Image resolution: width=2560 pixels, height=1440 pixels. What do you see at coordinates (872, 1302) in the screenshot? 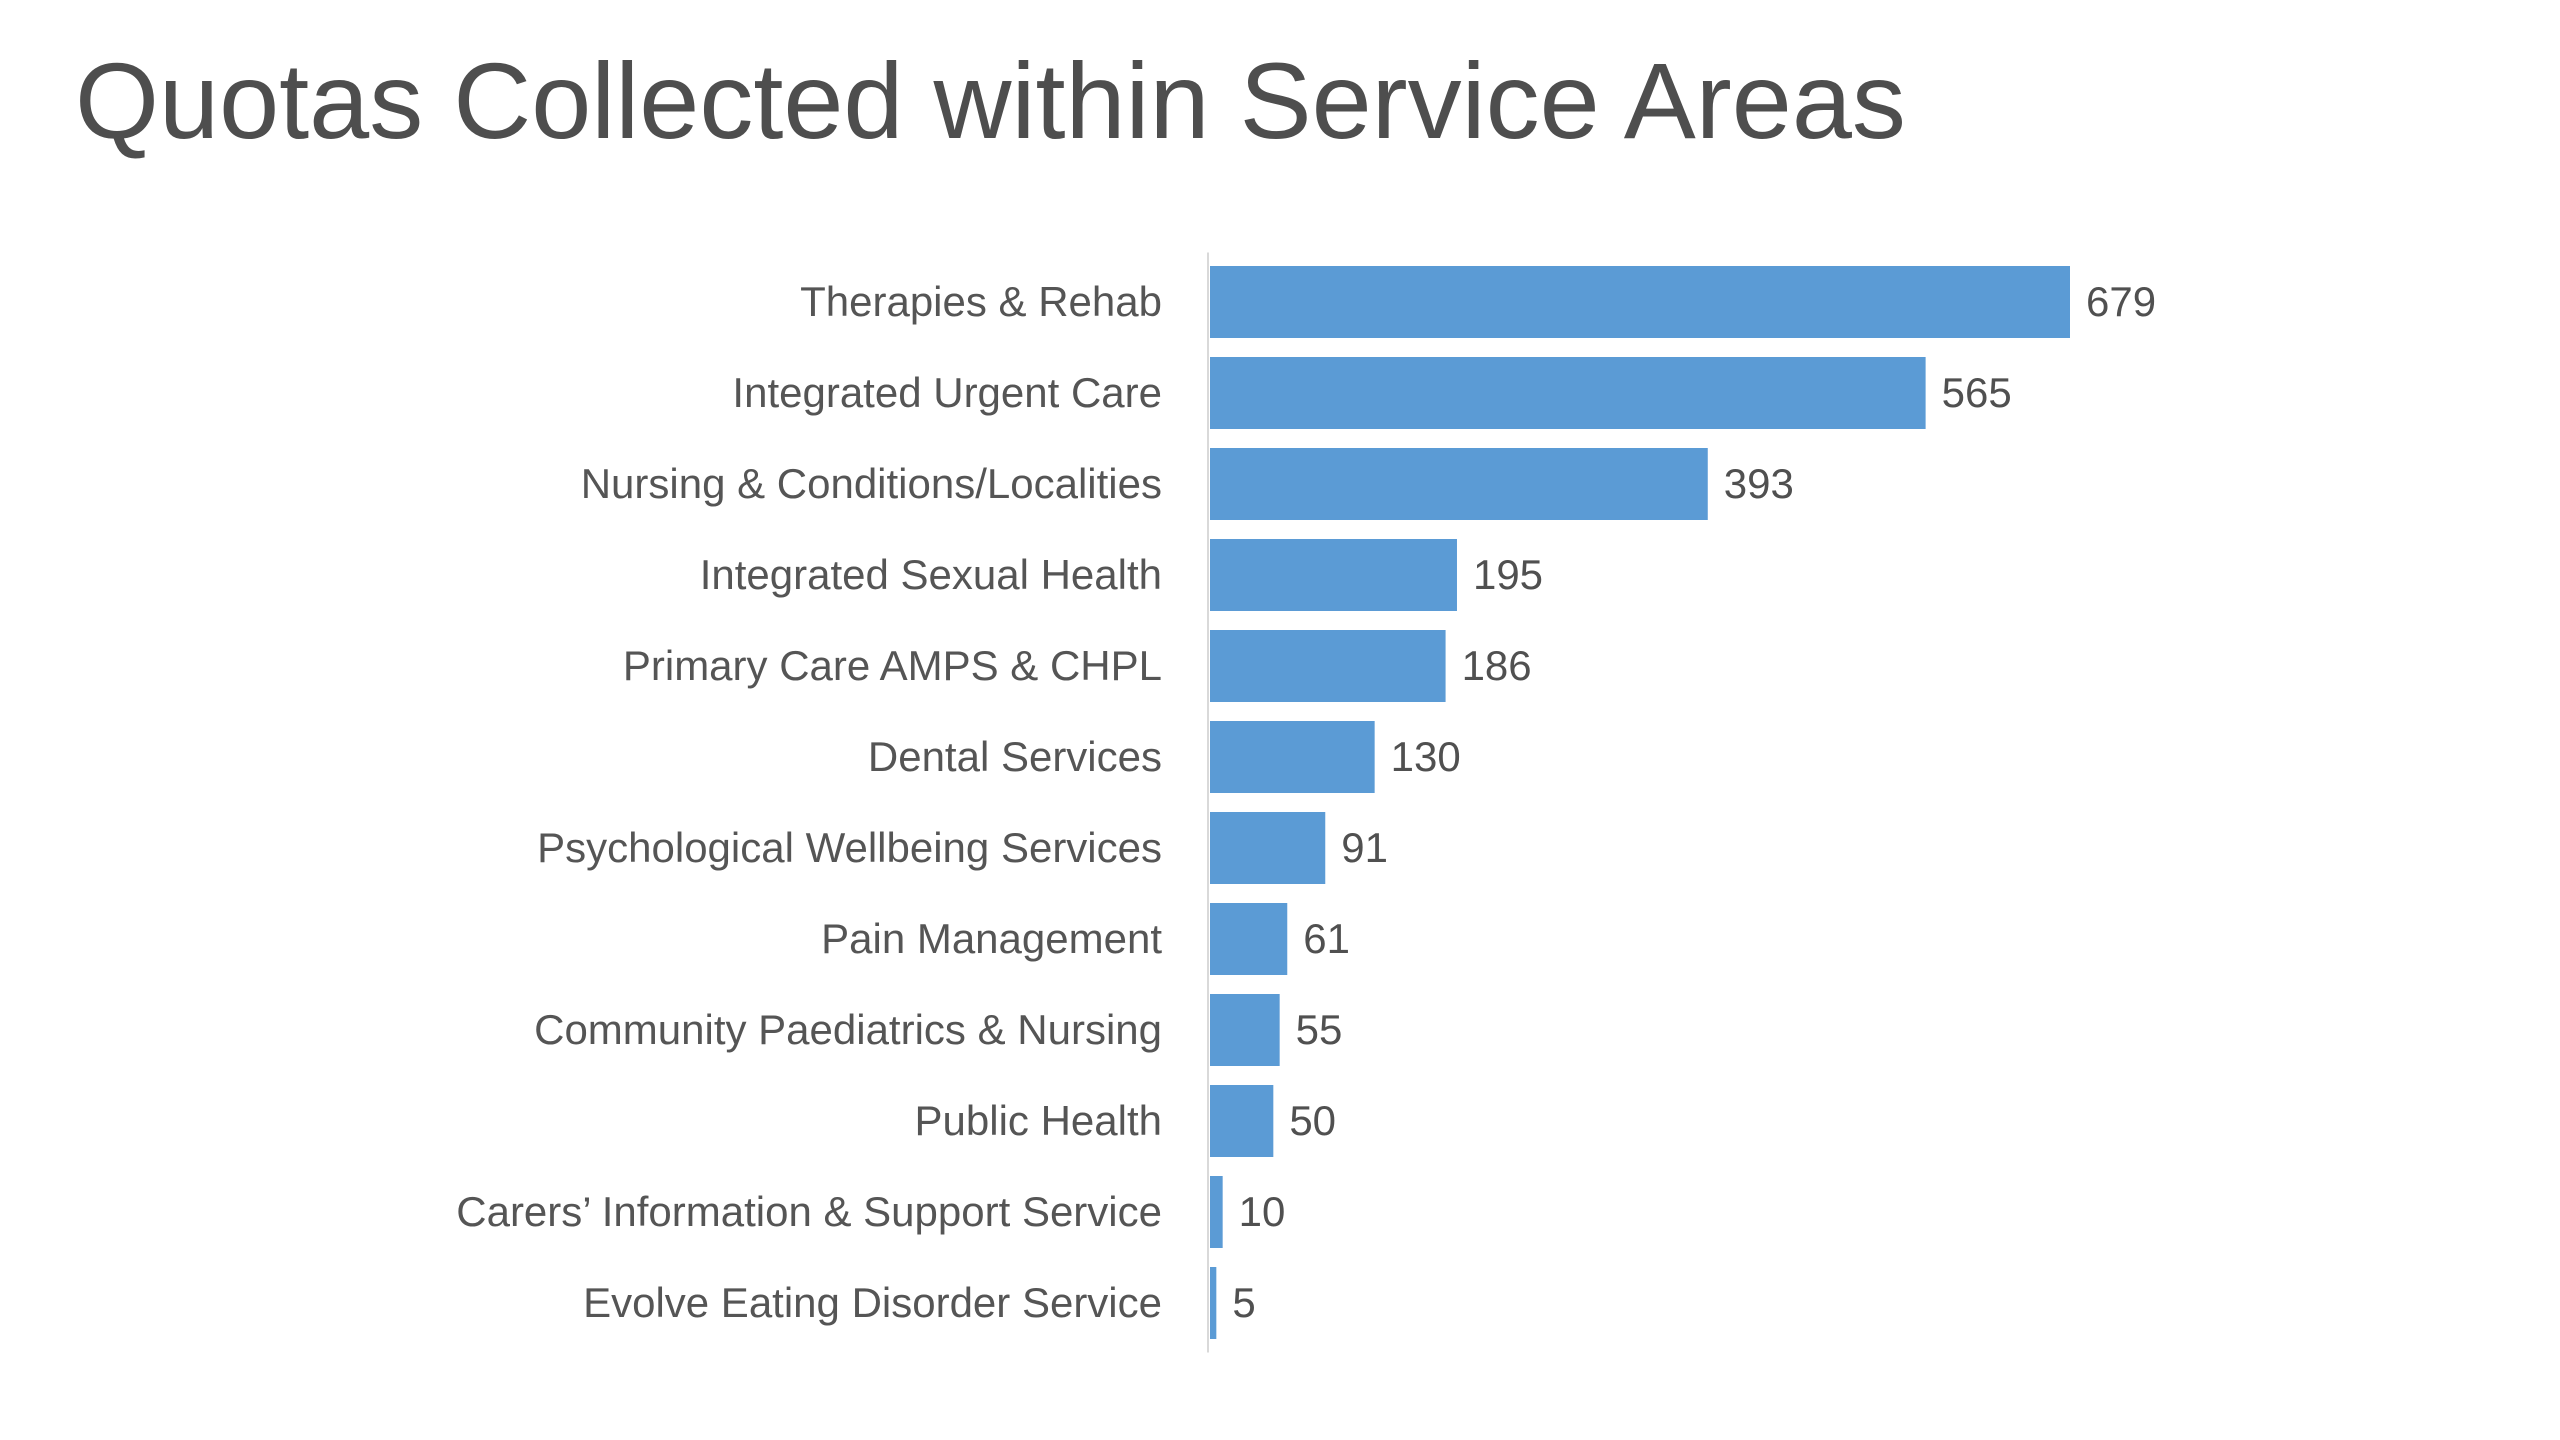
I see `category-label: Evolve Eating Disorder Service` at bounding box center [872, 1302].